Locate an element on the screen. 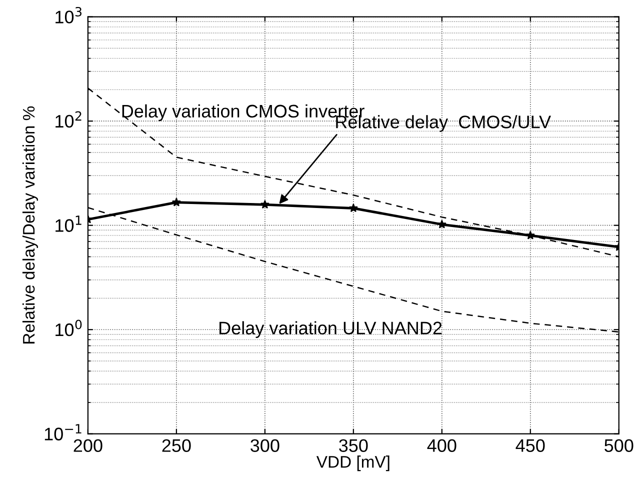 Image resolution: width=642 pixels, height=481 pixels. x-tick-label: 250 is located at coordinates (176, 445).